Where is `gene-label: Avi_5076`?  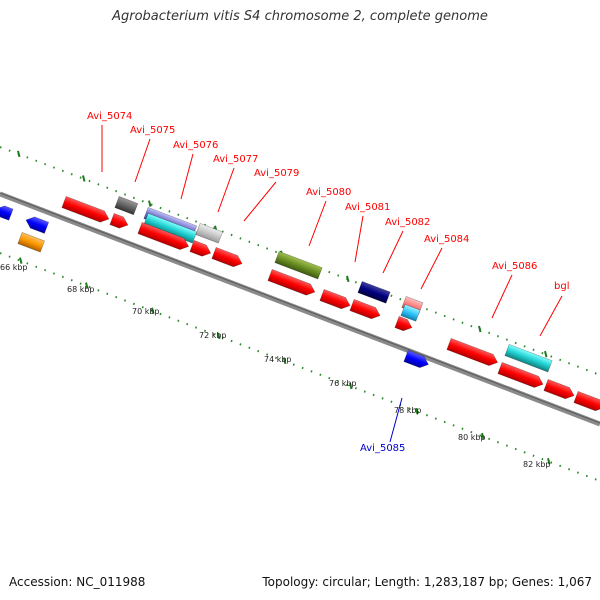 gene-label: Avi_5076 is located at coordinates (195, 145).